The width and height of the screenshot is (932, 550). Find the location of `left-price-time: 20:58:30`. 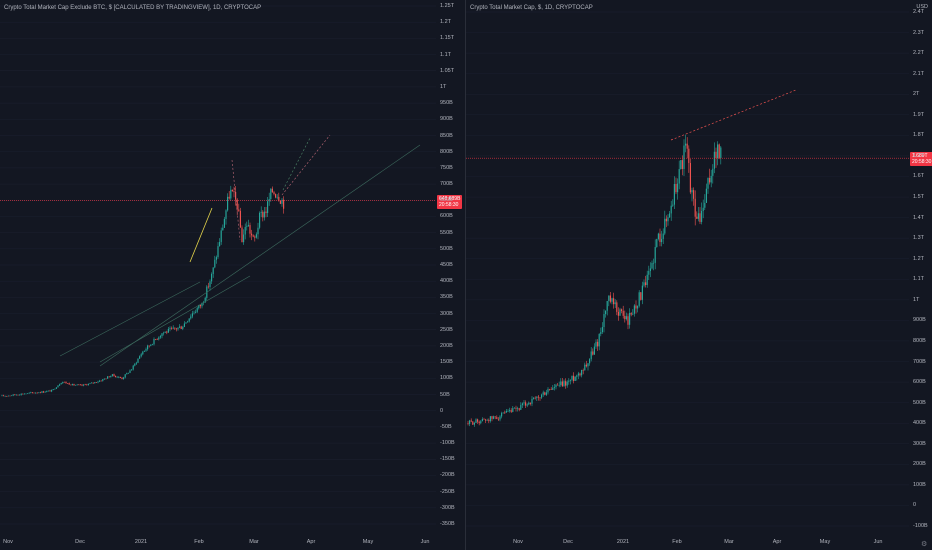

left-price-time: 20:58:30 is located at coordinates (449, 204).